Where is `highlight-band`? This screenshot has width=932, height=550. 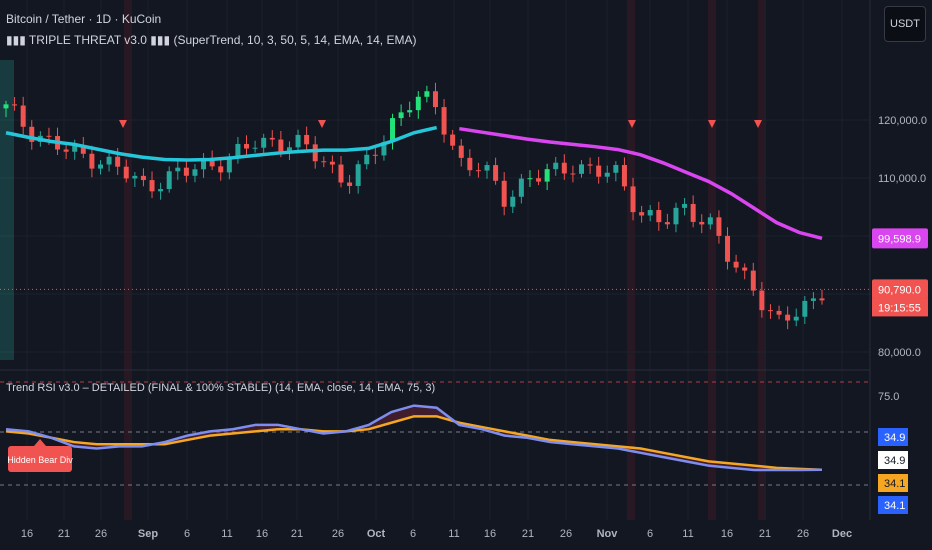 highlight-band is located at coordinates (712, 260).